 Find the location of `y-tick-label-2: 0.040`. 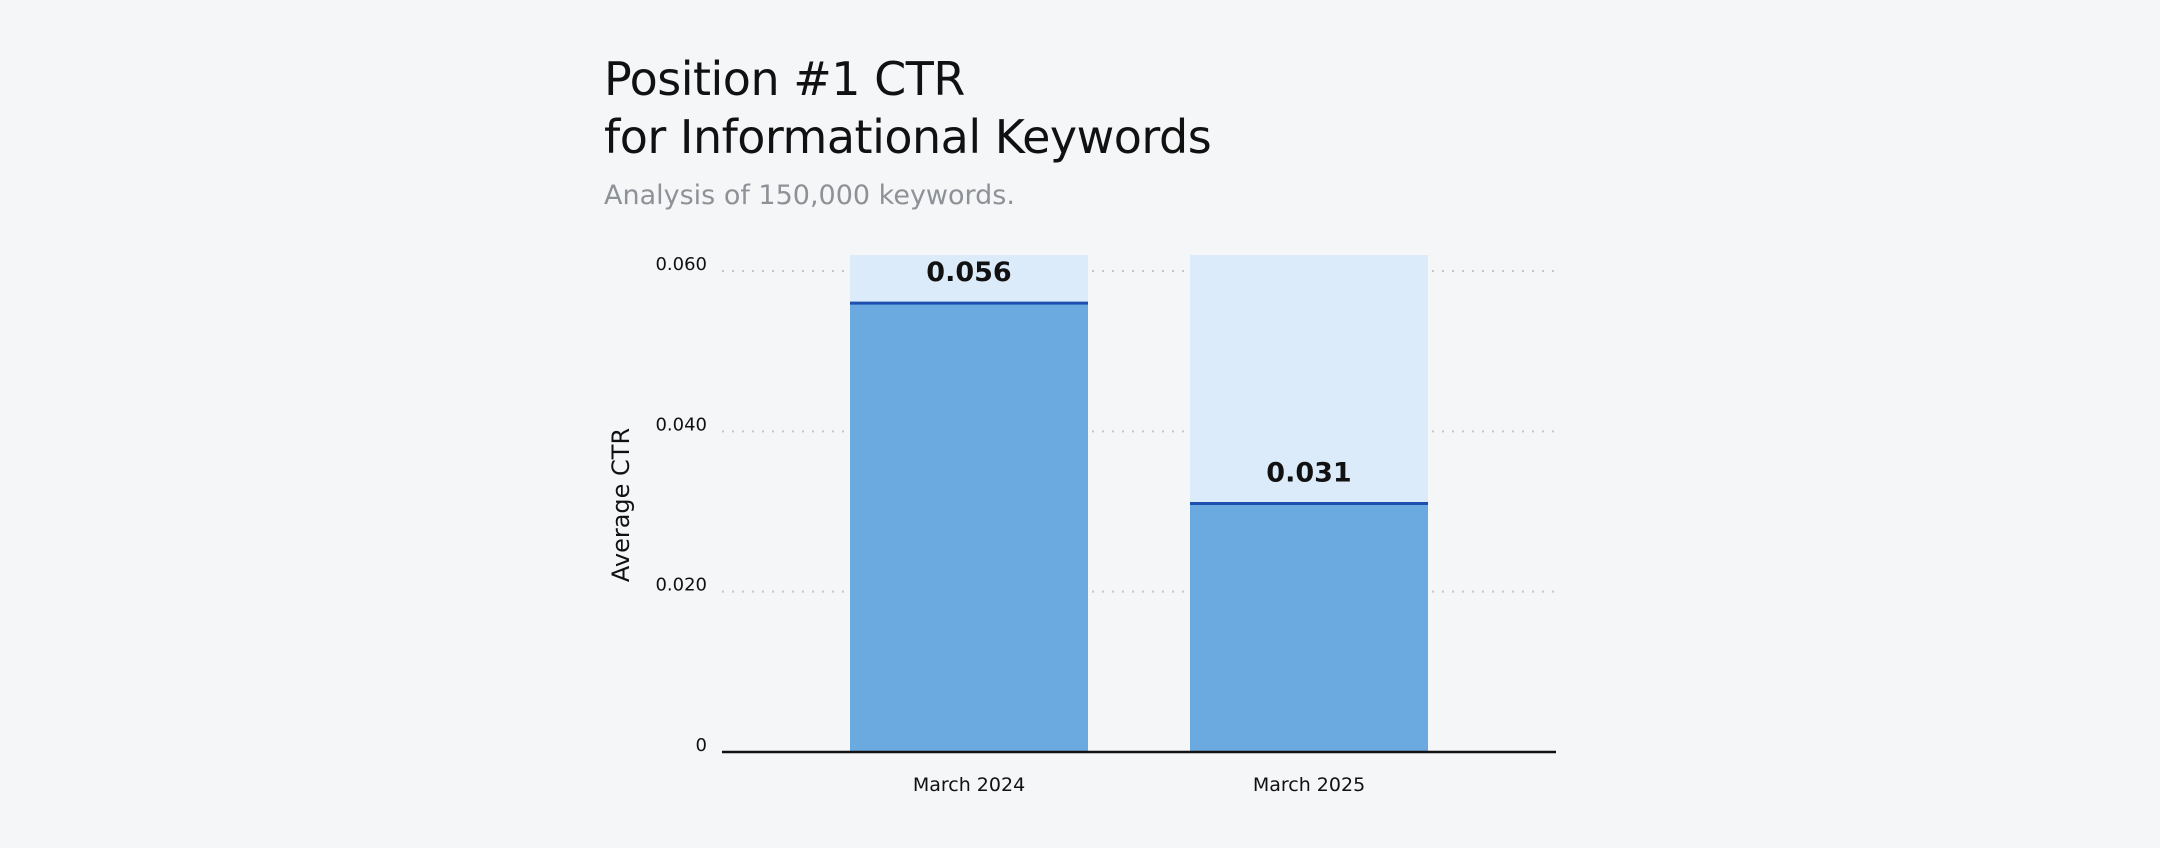

y-tick-label-2: 0.040 is located at coordinates (681, 424).